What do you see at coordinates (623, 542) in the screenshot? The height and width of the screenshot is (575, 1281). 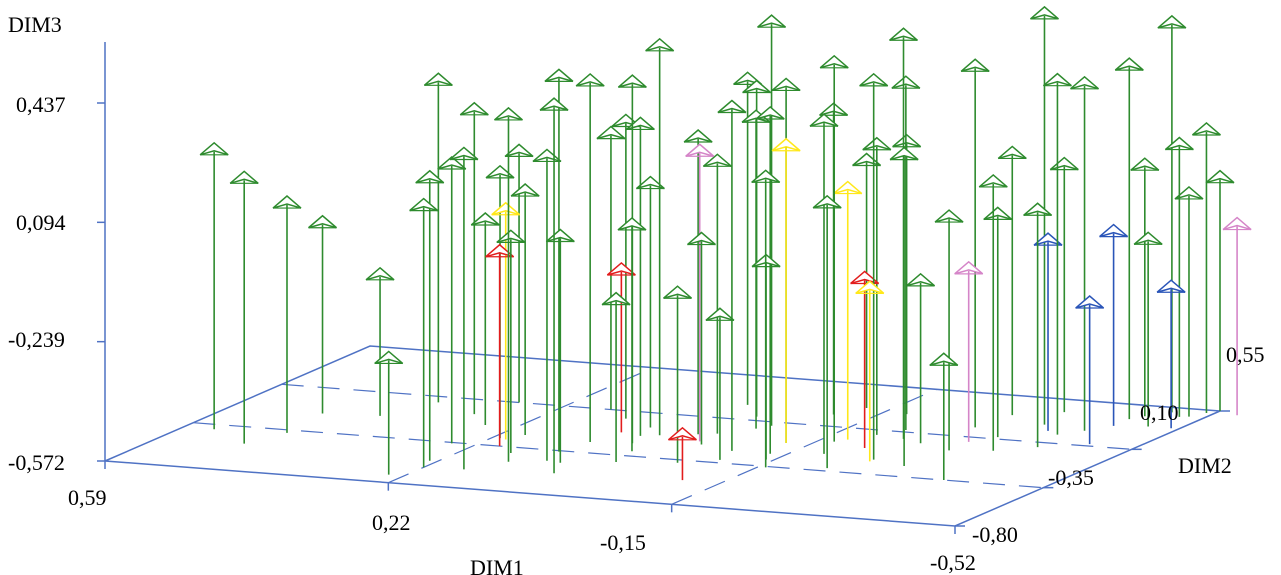 I see `x-tick-label: -0,15` at bounding box center [623, 542].